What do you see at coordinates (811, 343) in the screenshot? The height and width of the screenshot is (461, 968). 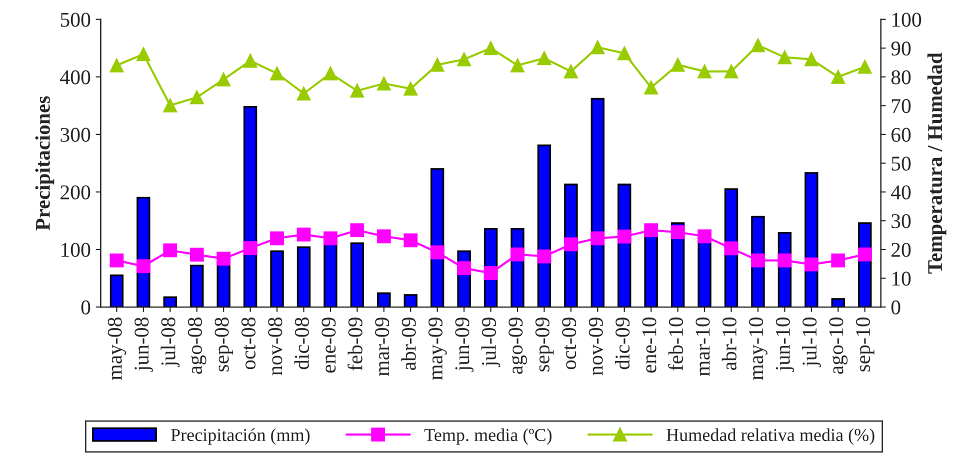 I see `x-tick-label: jul-10` at bounding box center [811, 343].